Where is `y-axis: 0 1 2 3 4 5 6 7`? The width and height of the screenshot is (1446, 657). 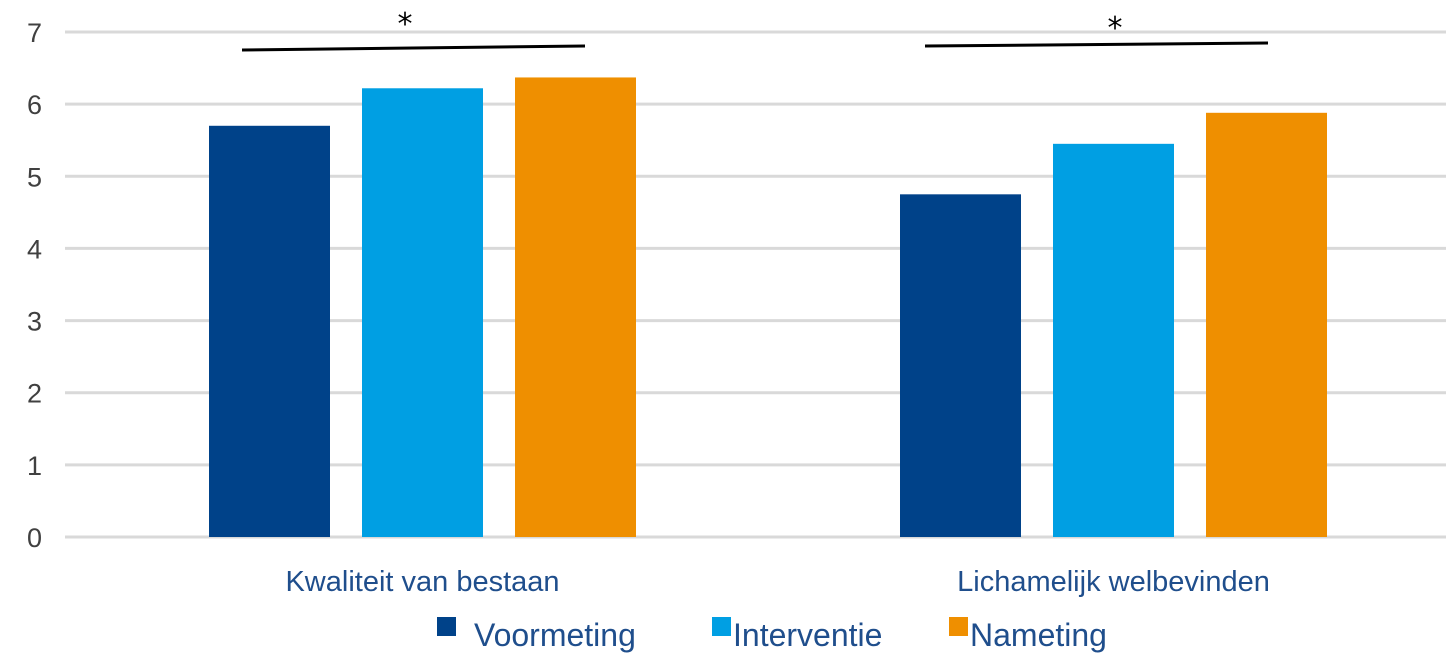
y-axis: 0 1 2 3 4 5 6 7 is located at coordinates (34, 285).